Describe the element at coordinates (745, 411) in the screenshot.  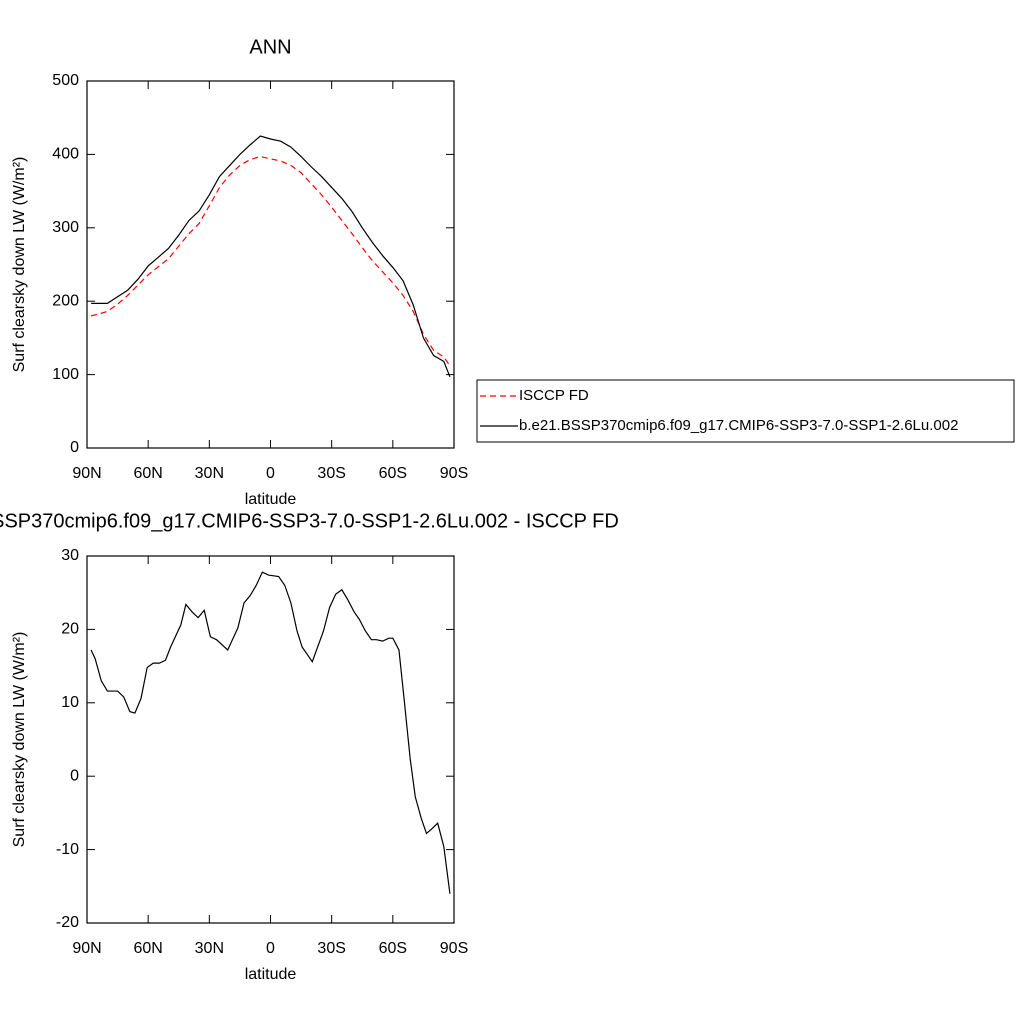
I see `legend-box` at that location.